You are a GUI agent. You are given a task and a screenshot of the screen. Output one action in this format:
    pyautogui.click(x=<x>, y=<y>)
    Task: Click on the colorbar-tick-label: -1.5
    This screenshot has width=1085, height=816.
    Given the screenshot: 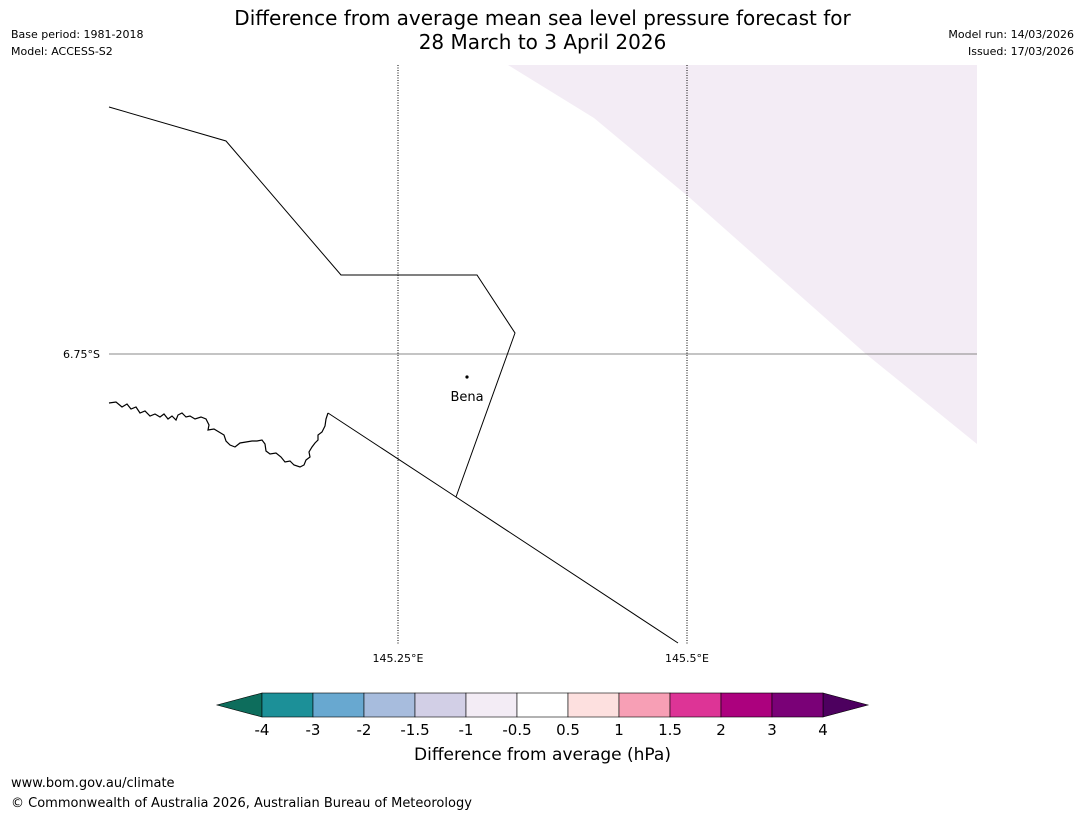 What is the action you would take?
    pyautogui.click(x=414, y=730)
    